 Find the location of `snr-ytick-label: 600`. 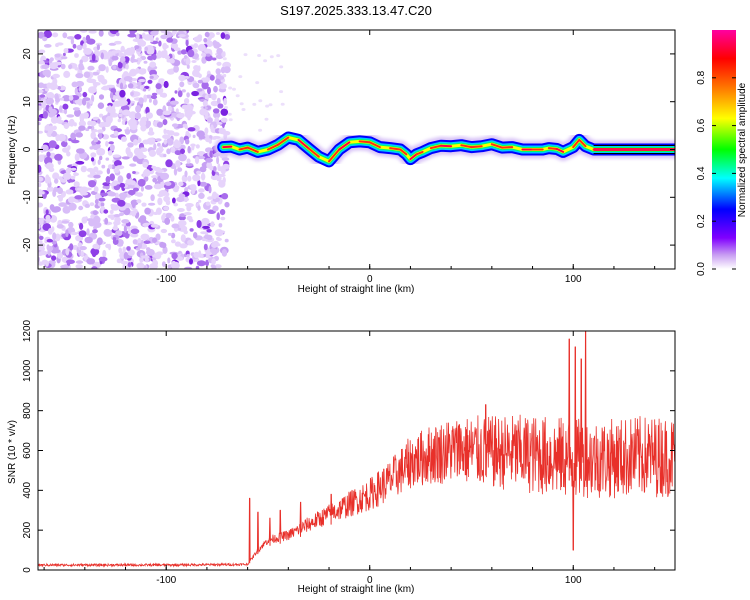

snr-ytick-label: 600 is located at coordinates (27, 450).